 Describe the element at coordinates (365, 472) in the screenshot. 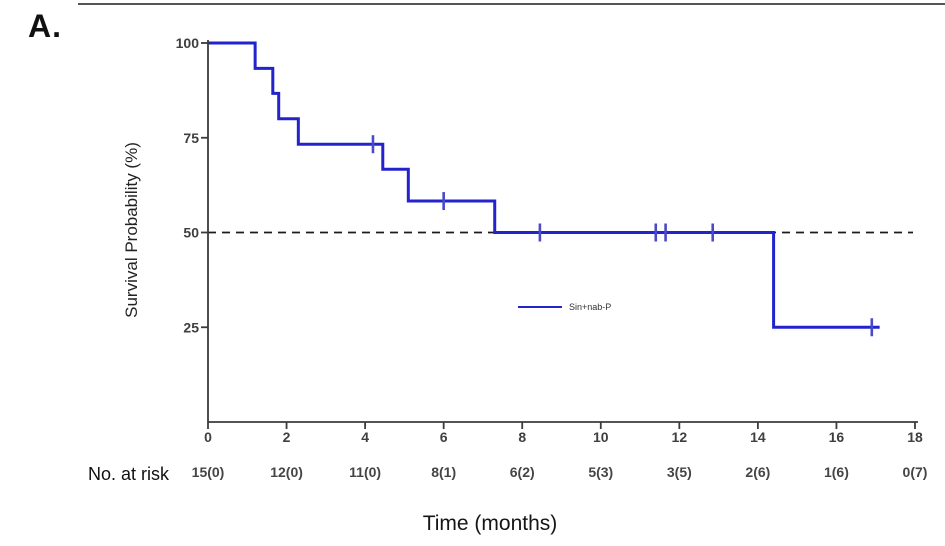

I see `risk-value: 11(0)` at that location.